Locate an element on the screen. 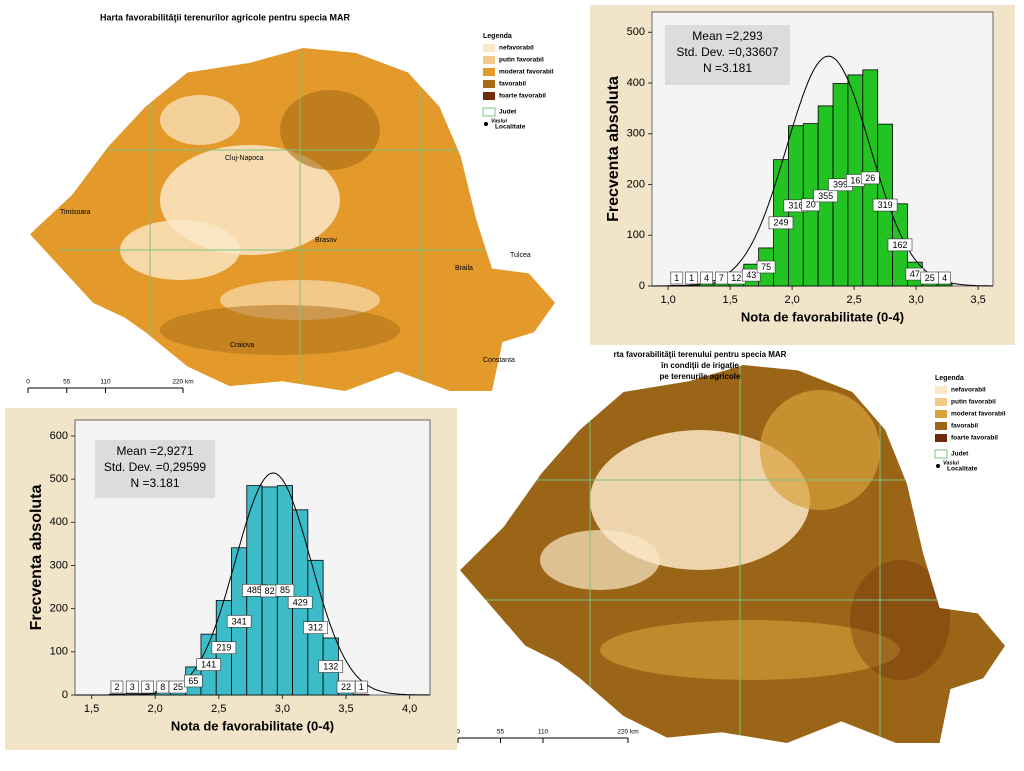 The image size is (1024, 771). stats-text: Std. Dev. =0,29599 is located at coordinates (155, 467).